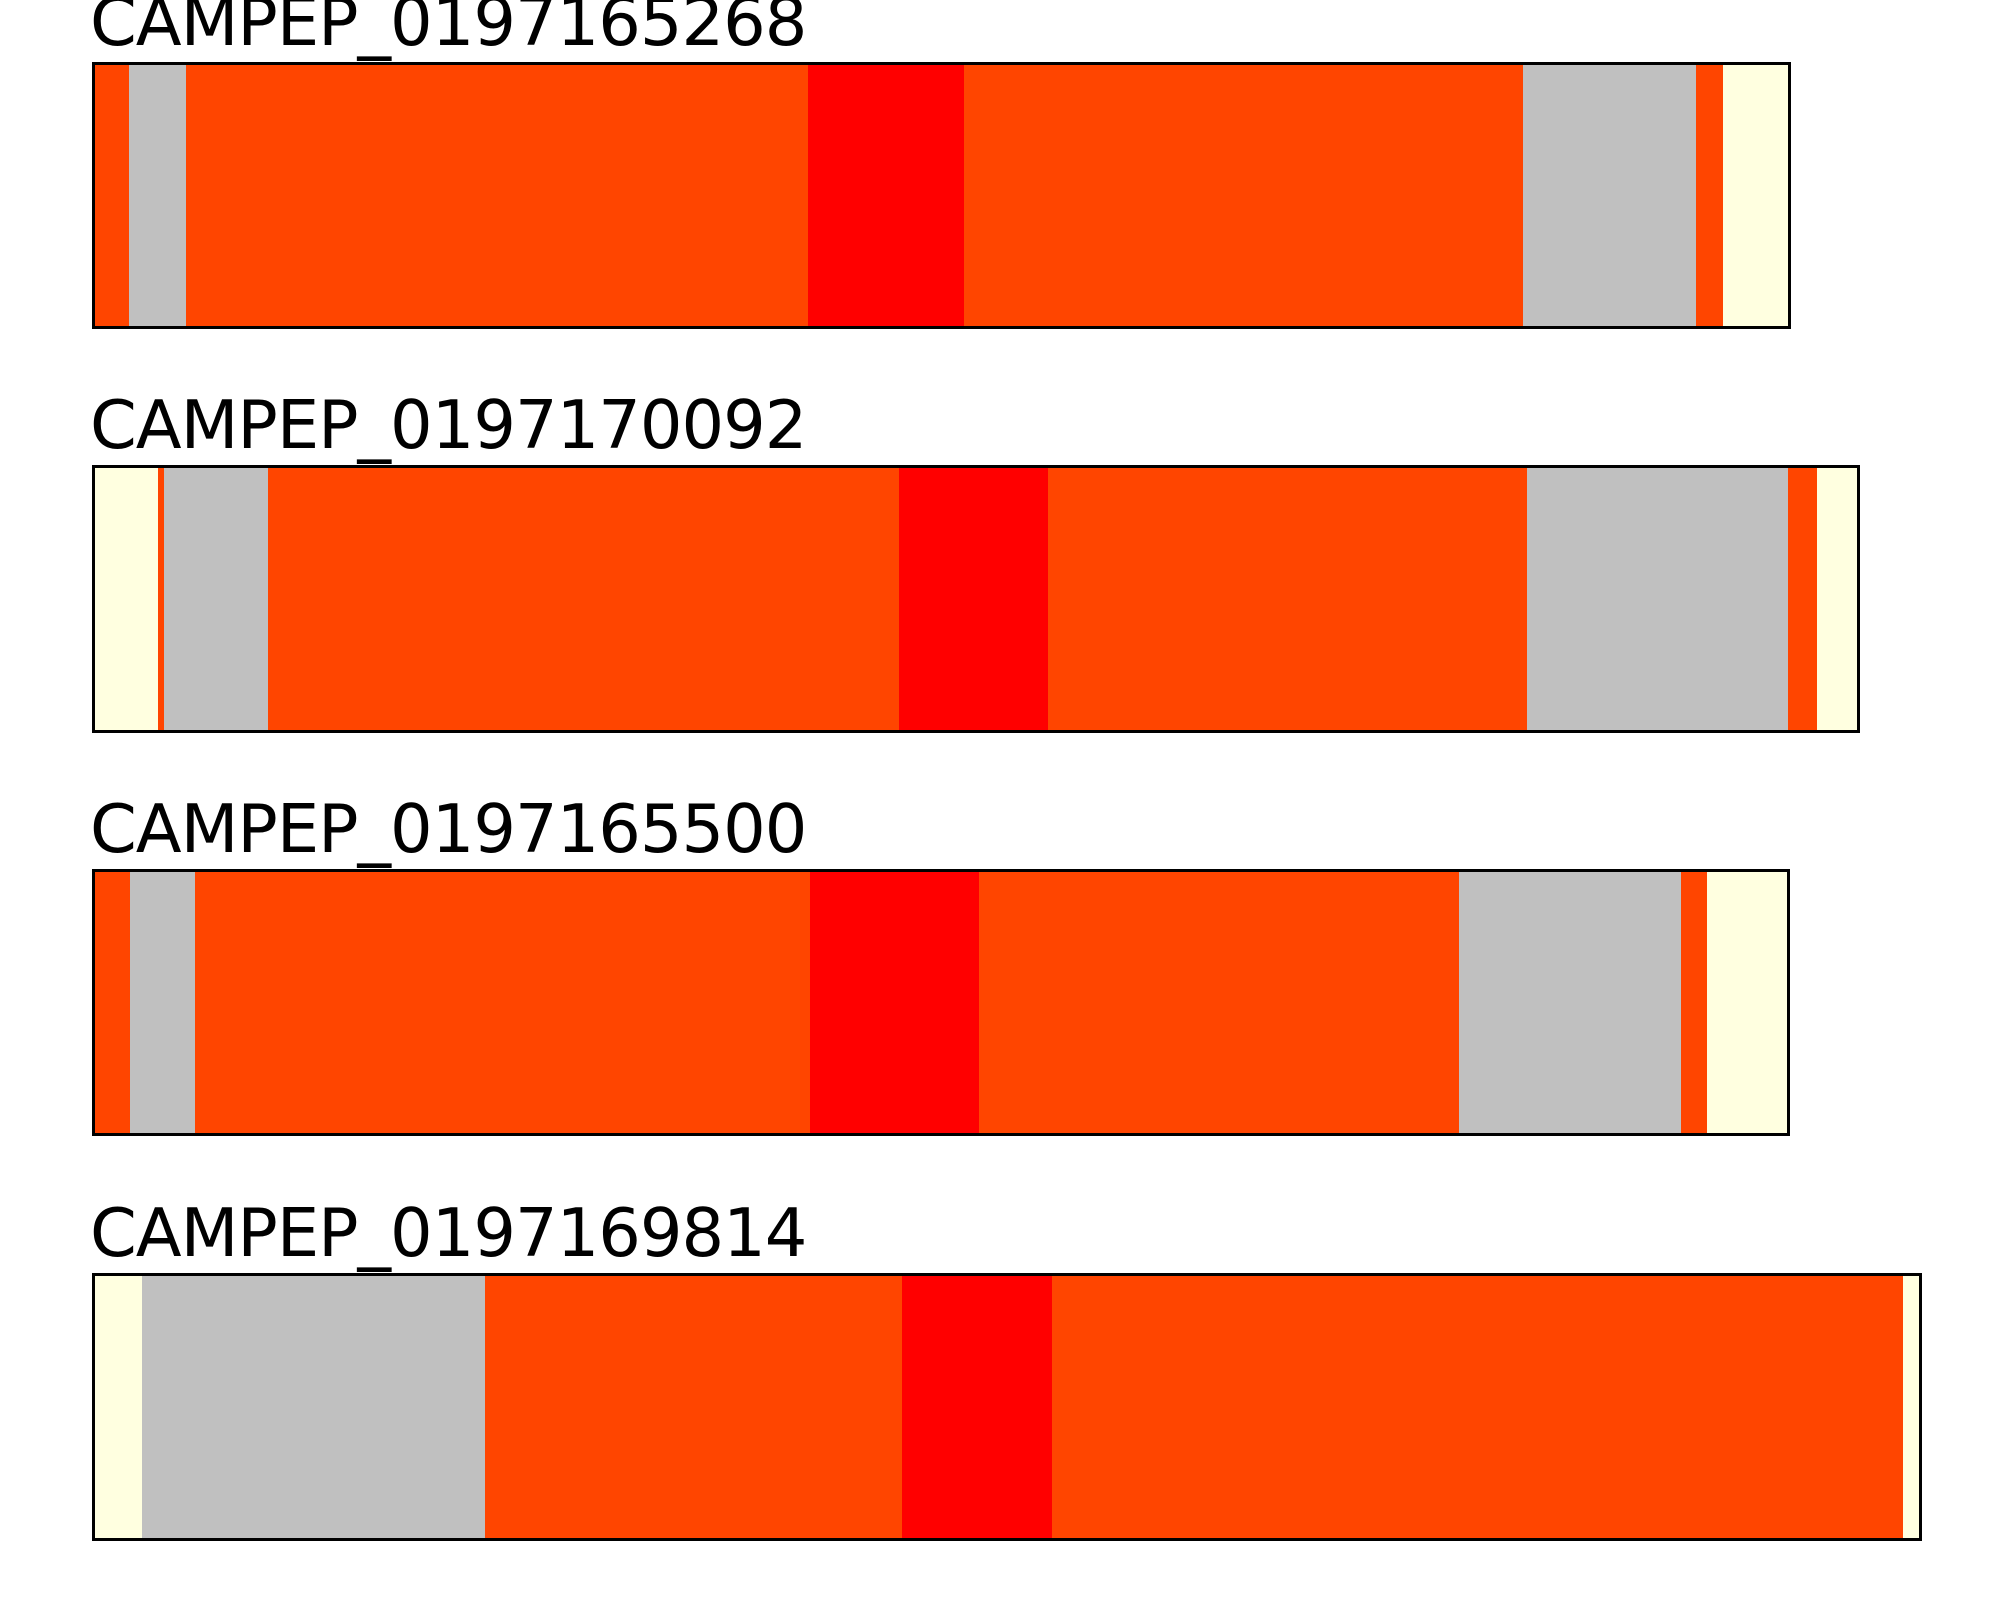  I want to click on panel-title: CAMPEP_0197170092, so click(448, 425).